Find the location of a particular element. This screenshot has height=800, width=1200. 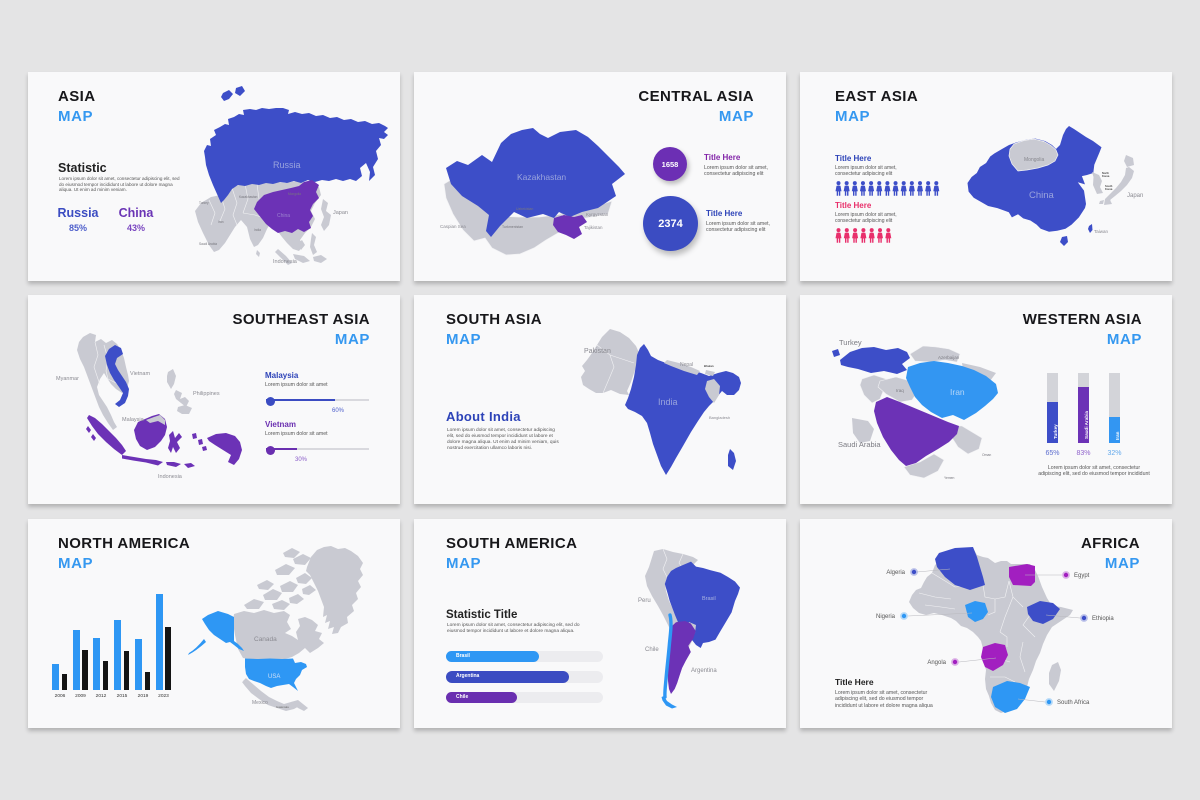

svg-text: Nigeria is located at coordinates (886, 617).